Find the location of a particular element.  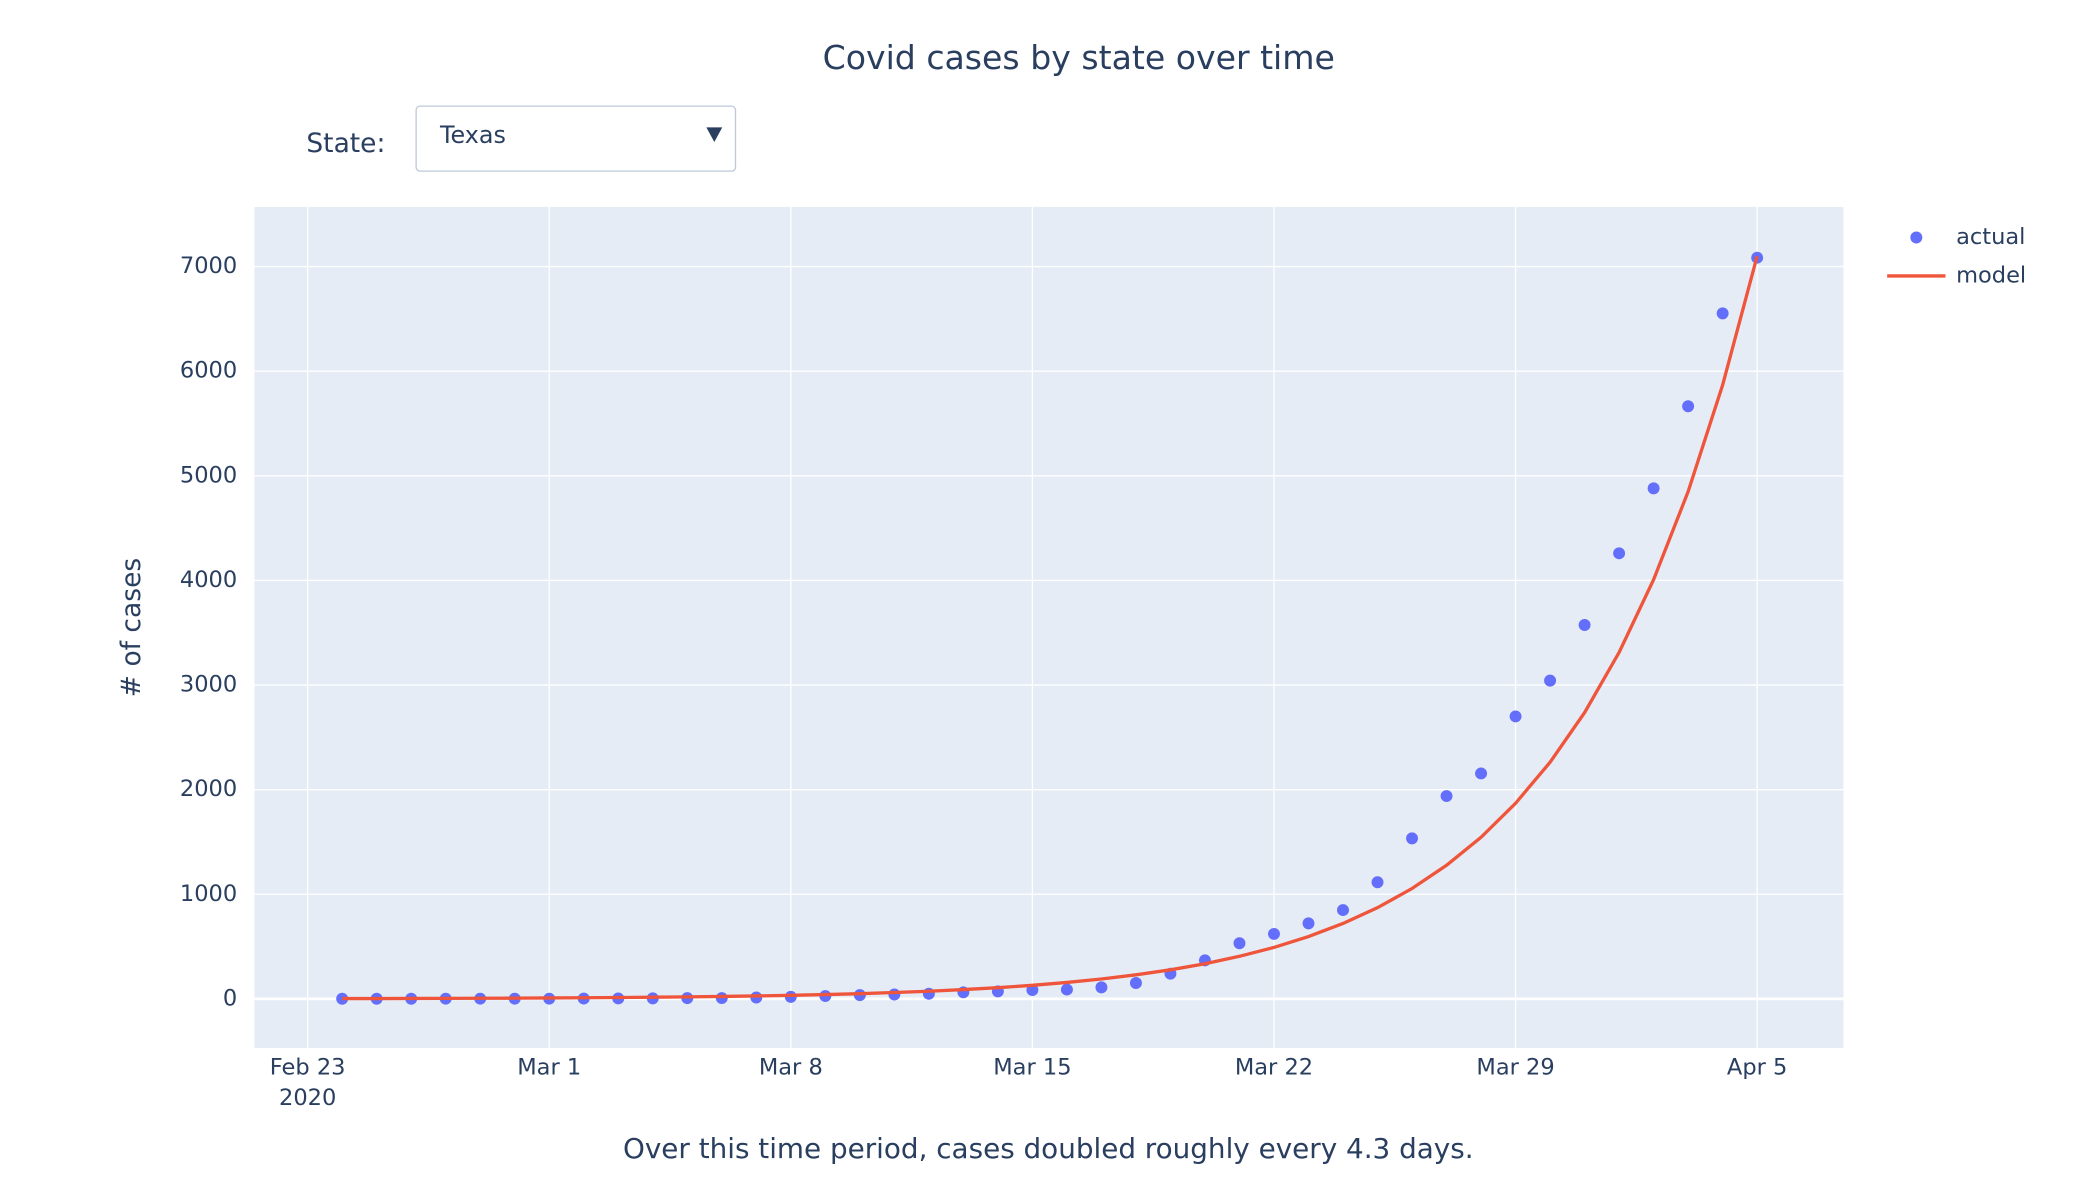

y-tick-label: 2000 is located at coordinates (208, 789).